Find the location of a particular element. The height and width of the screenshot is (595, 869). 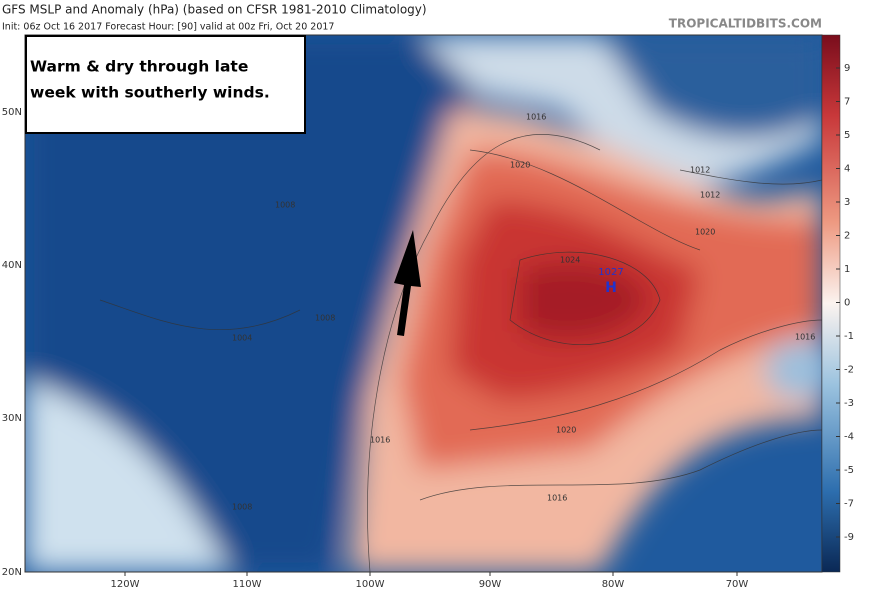

colorbar-label: -9 is located at coordinates (849, 537).